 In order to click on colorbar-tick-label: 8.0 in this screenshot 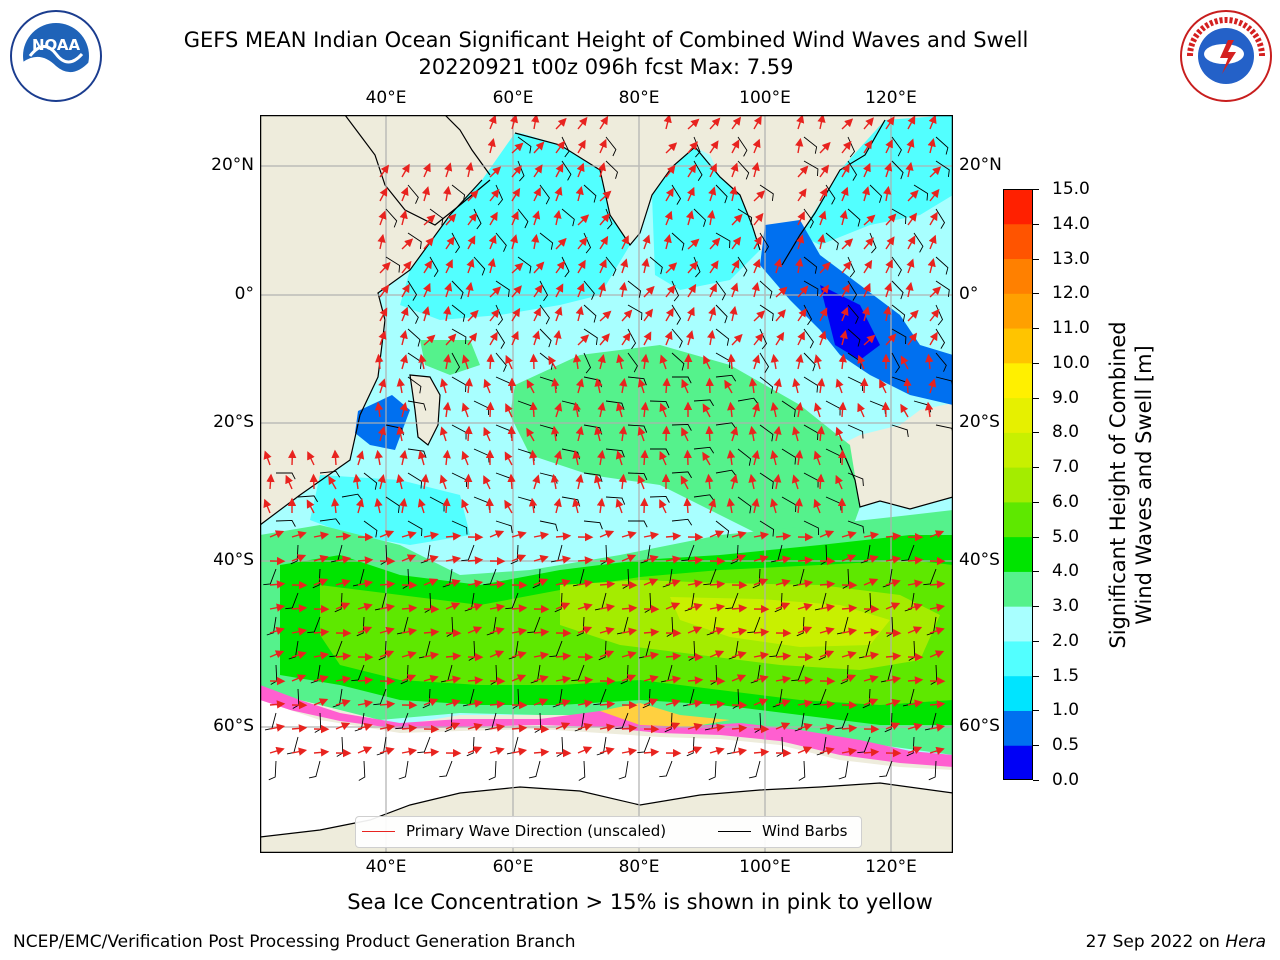, I will do `click(1066, 432)`.